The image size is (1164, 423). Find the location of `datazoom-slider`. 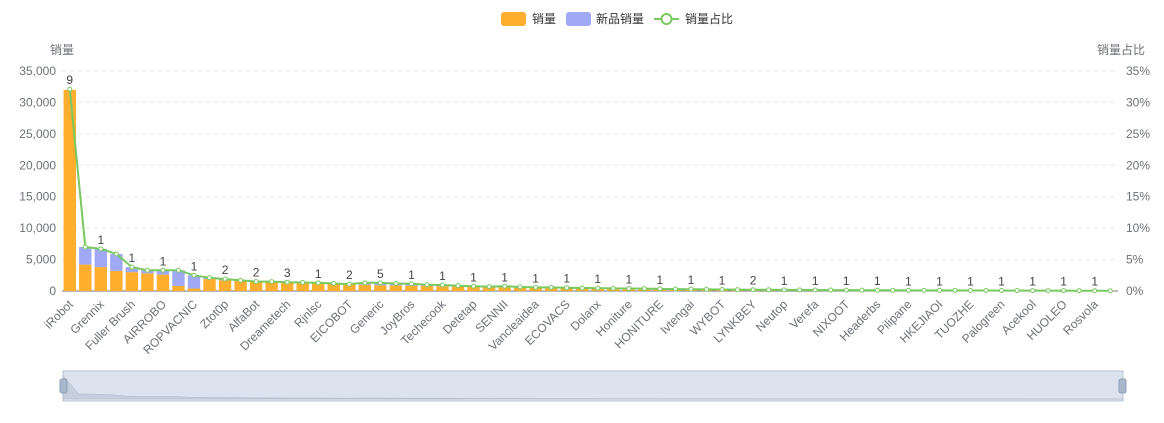

datazoom-slider is located at coordinates (593, 386).